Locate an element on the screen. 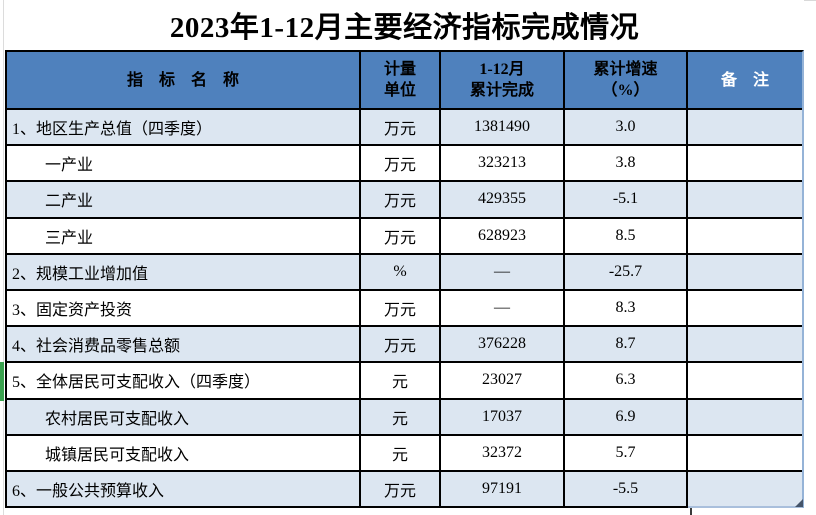 The width and height of the screenshot is (816, 515). cell-growth-rate: 8.3 is located at coordinates (626, 309).